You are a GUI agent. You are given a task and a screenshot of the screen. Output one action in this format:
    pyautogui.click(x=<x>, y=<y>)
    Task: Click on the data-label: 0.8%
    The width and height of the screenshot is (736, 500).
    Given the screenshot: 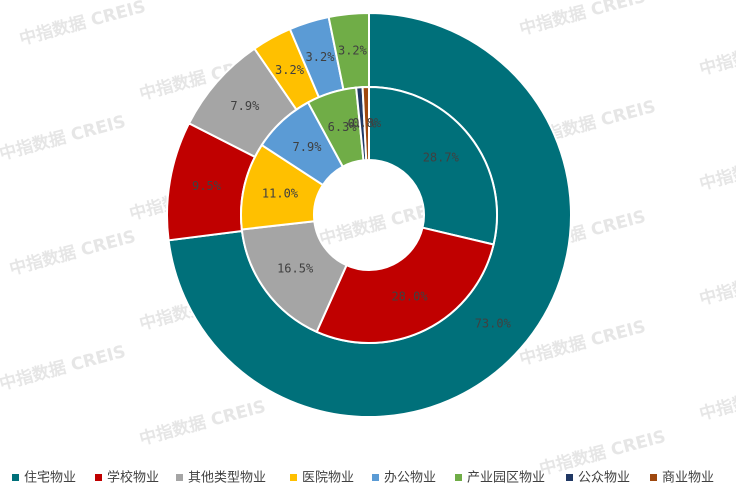 What is the action you would take?
    pyautogui.click(x=367, y=123)
    